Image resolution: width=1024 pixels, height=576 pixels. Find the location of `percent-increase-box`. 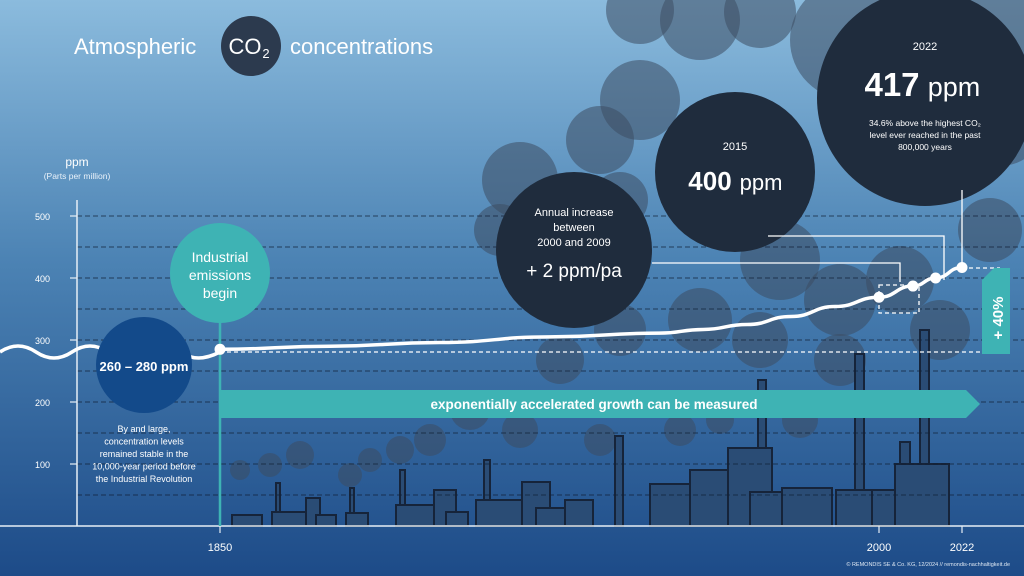

percent-increase-box is located at coordinates (996, 311).